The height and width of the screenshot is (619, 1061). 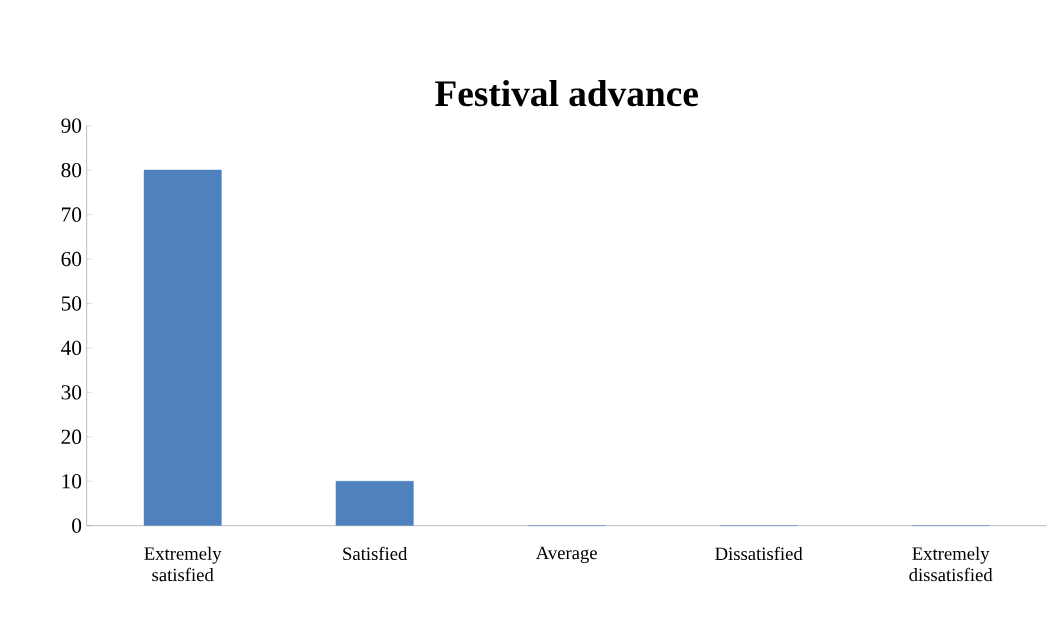 What do you see at coordinates (71, 259) in the screenshot?
I see `y-tick-label: 60` at bounding box center [71, 259].